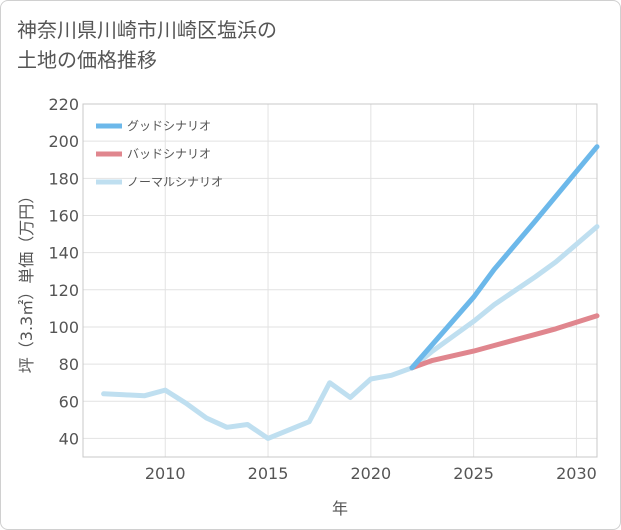 The image size is (621, 530). I want to click on y-tick-label: 100, so click(63, 327).